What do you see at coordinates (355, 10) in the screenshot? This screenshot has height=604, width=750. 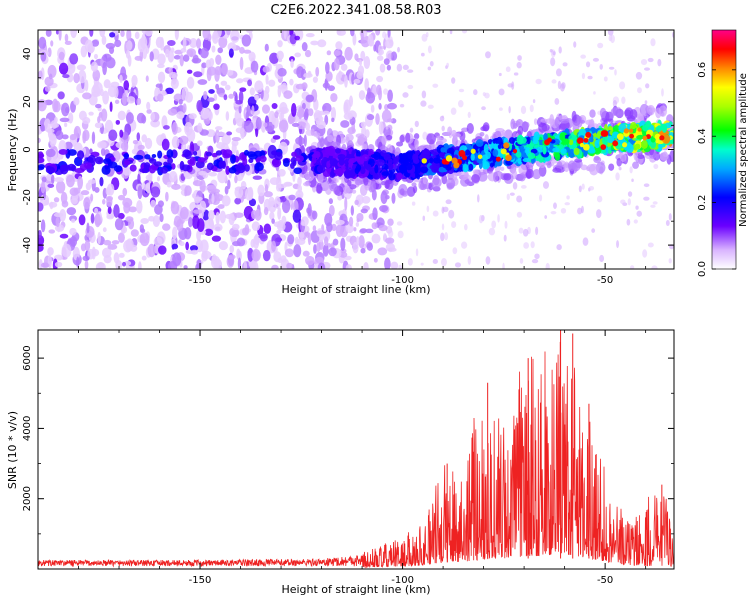 I see `figure-title: C2E6.2022.341.08.58.R03` at bounding box center [355, 10].